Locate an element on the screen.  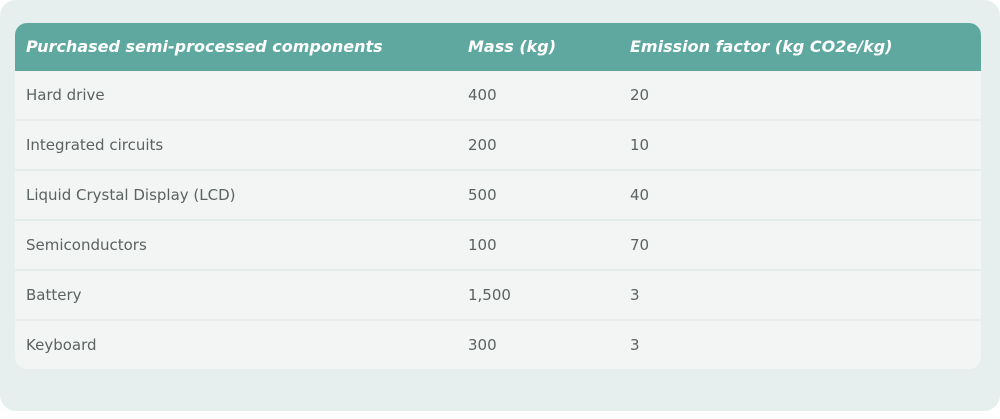
header-component: Purchased semi-processed components is located at coordinates (204, 46).